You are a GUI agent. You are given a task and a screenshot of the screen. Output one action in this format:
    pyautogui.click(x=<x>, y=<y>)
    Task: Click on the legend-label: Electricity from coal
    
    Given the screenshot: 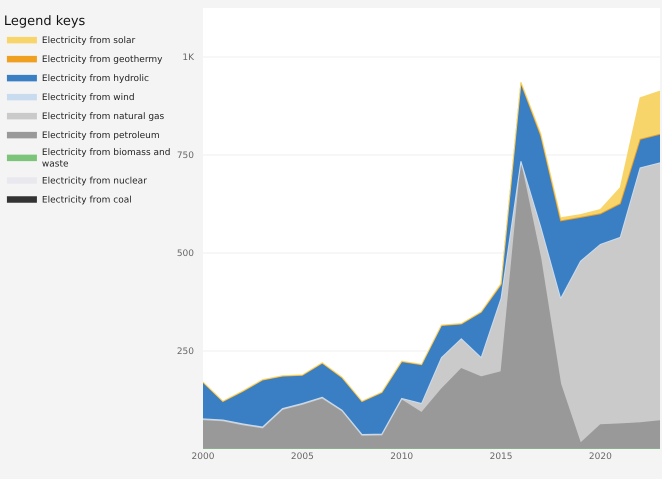 What is the action you would take?
    pyautogui.click(x=87, y=200)
    